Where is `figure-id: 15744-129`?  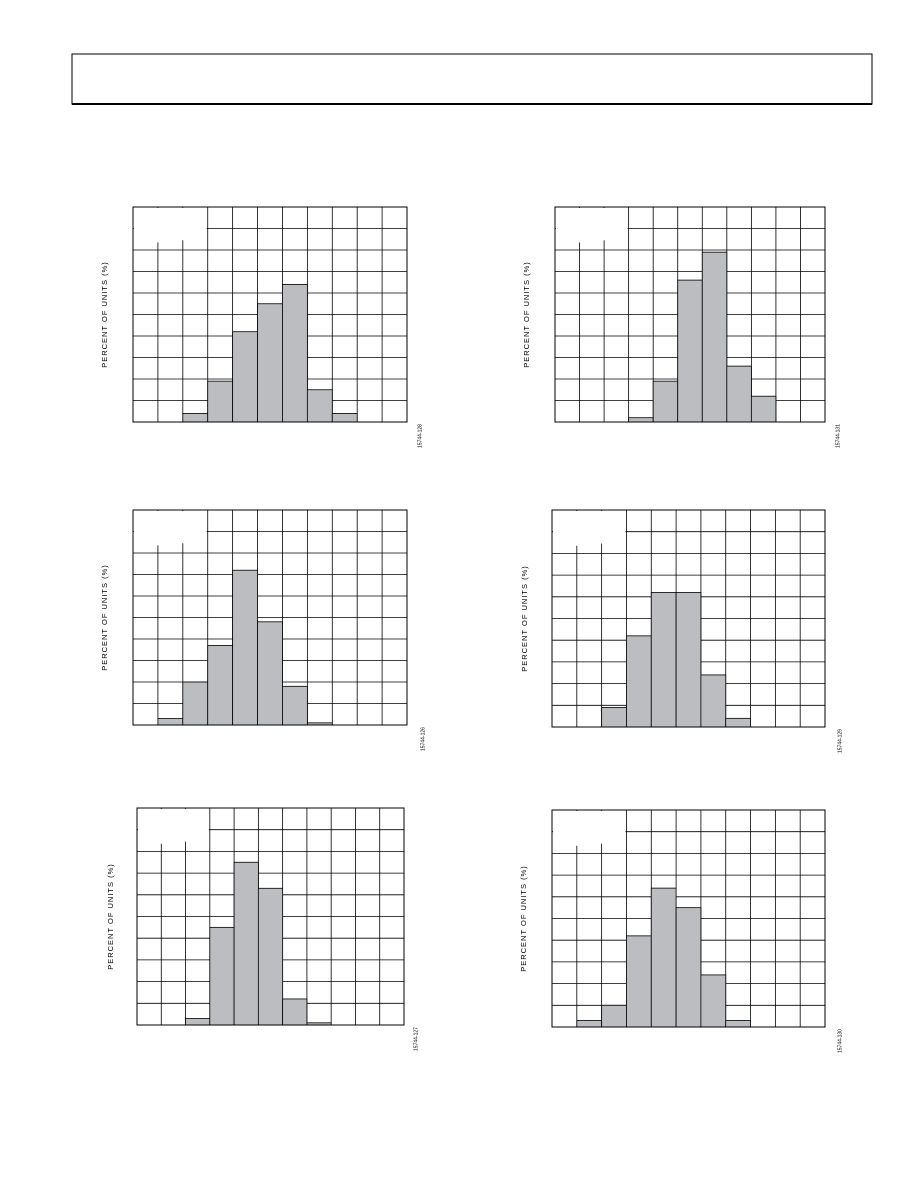 figure-id: 15744-129 is located at coordinates (840, 741).